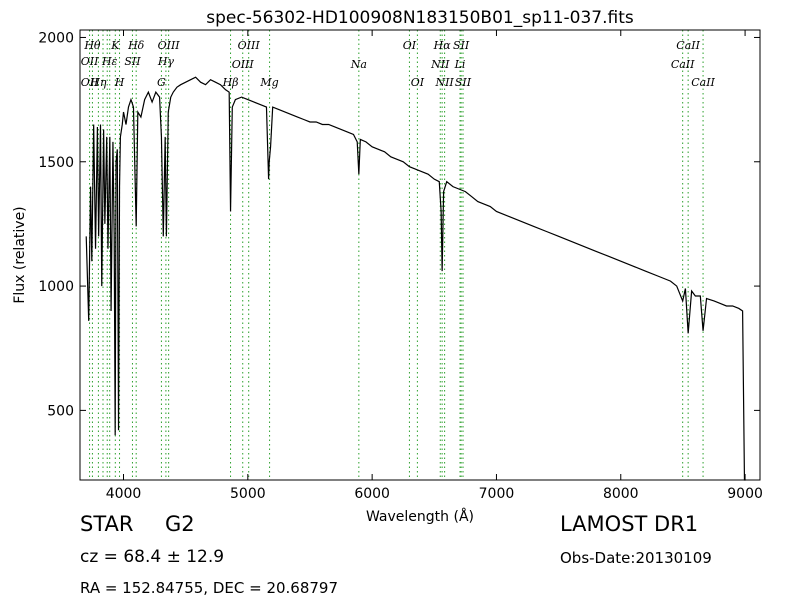 This screenshot has width=800, height=600. What do you see at coordinates (124, 494) in the screenshot?
I see `x-tick-label-0: 4000` at bounding box center [124, 494].